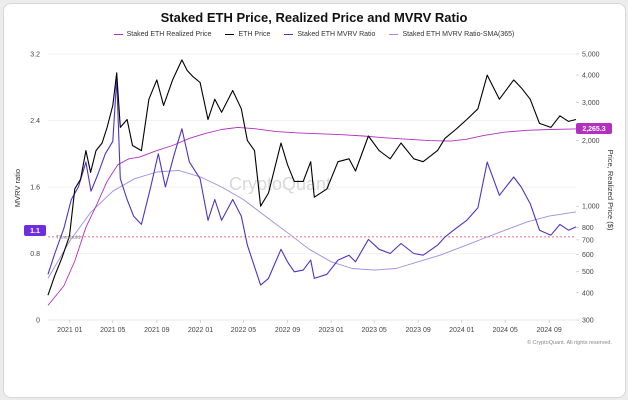 The image size is (628, 400). I want to click on legend-label: Staked ETH MVRV Ratio-SMA(365), so click(458, 34).